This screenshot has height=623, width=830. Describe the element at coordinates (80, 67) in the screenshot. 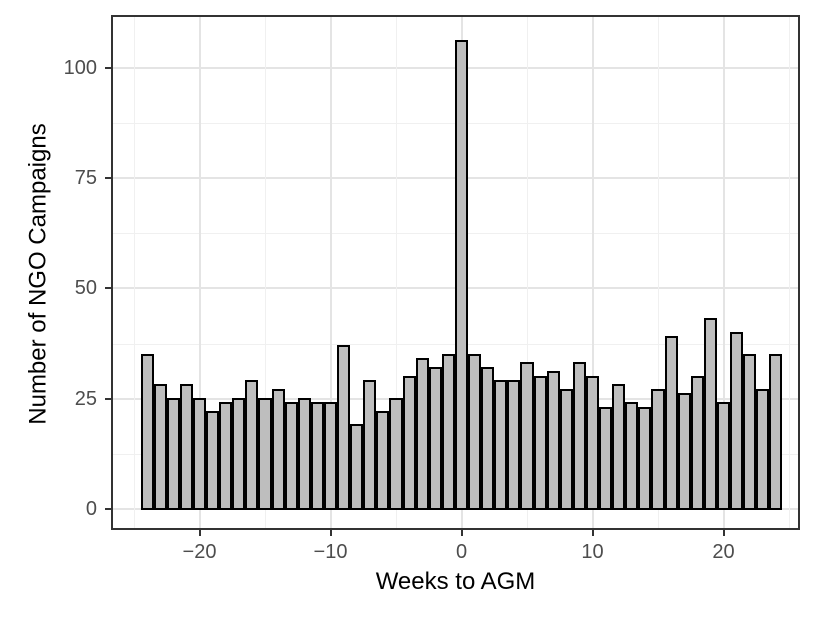

I see `y-tick-label: 100` at that location.